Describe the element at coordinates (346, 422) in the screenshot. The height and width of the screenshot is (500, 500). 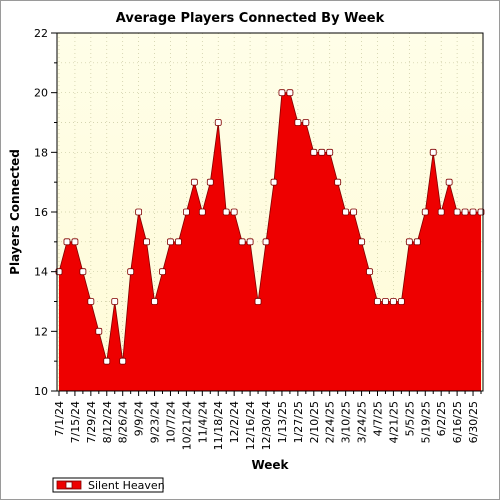
I see `x-tick-label: 3/10/25` at that location.